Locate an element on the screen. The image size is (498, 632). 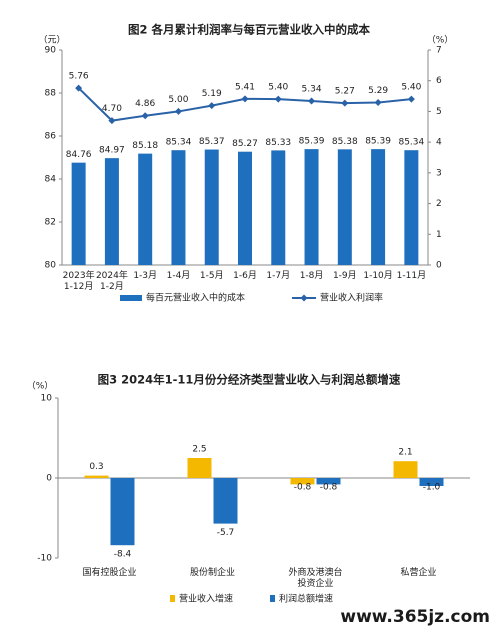
y2-tick-label: 3 is located at coordinates (439, 173).